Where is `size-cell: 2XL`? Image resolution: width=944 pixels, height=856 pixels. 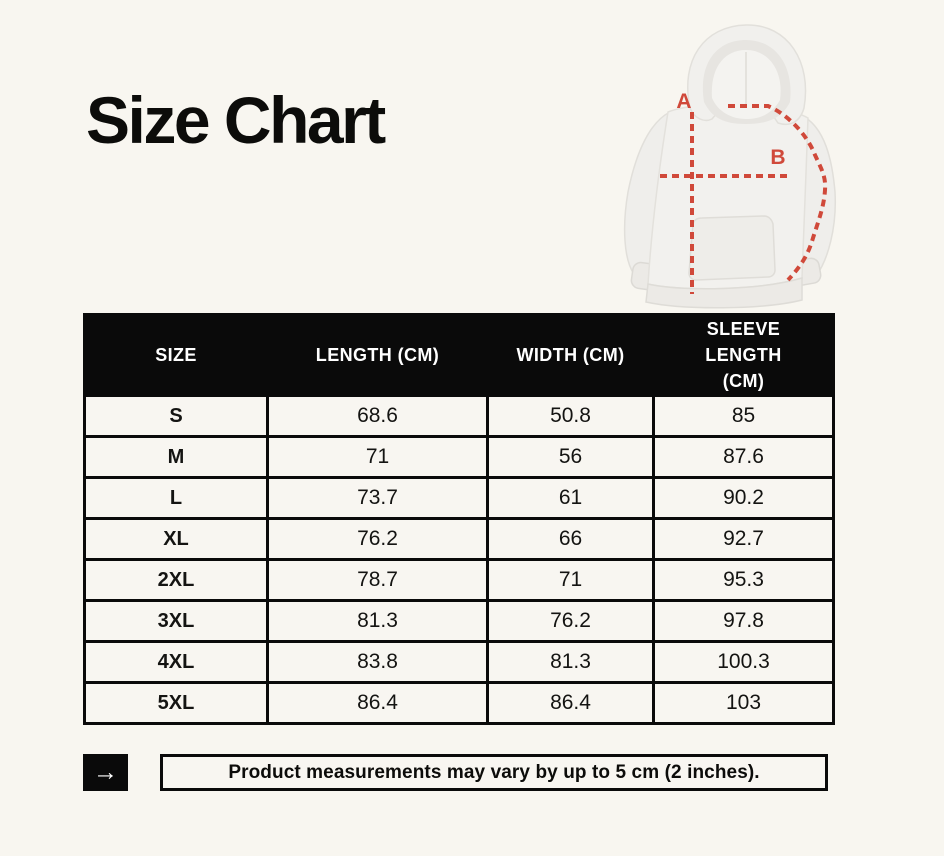 size-cell: 2XL is located at coordinates (176, 580).